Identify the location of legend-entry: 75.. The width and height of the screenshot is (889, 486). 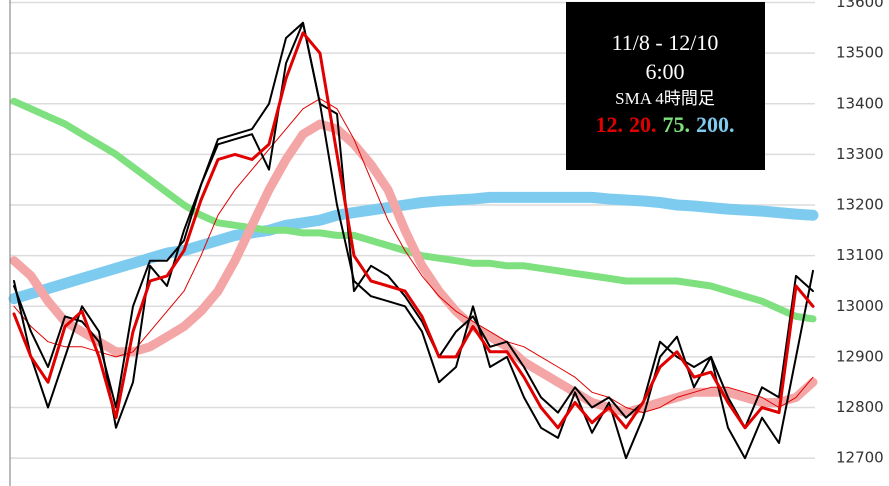
(677, 124).